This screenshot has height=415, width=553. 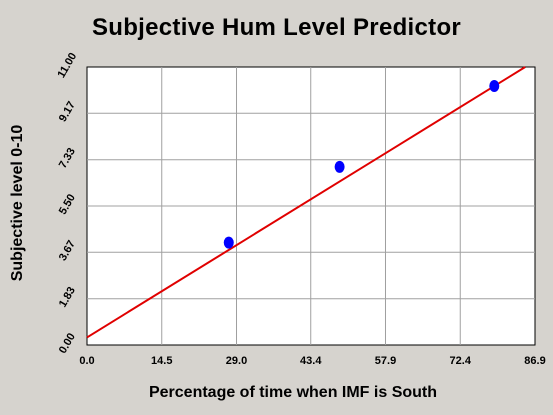 What do you see at coordinates (67, 65) in the screenshot?
I see `y-tick-label: 11.00` at bounding box center [67, 65].